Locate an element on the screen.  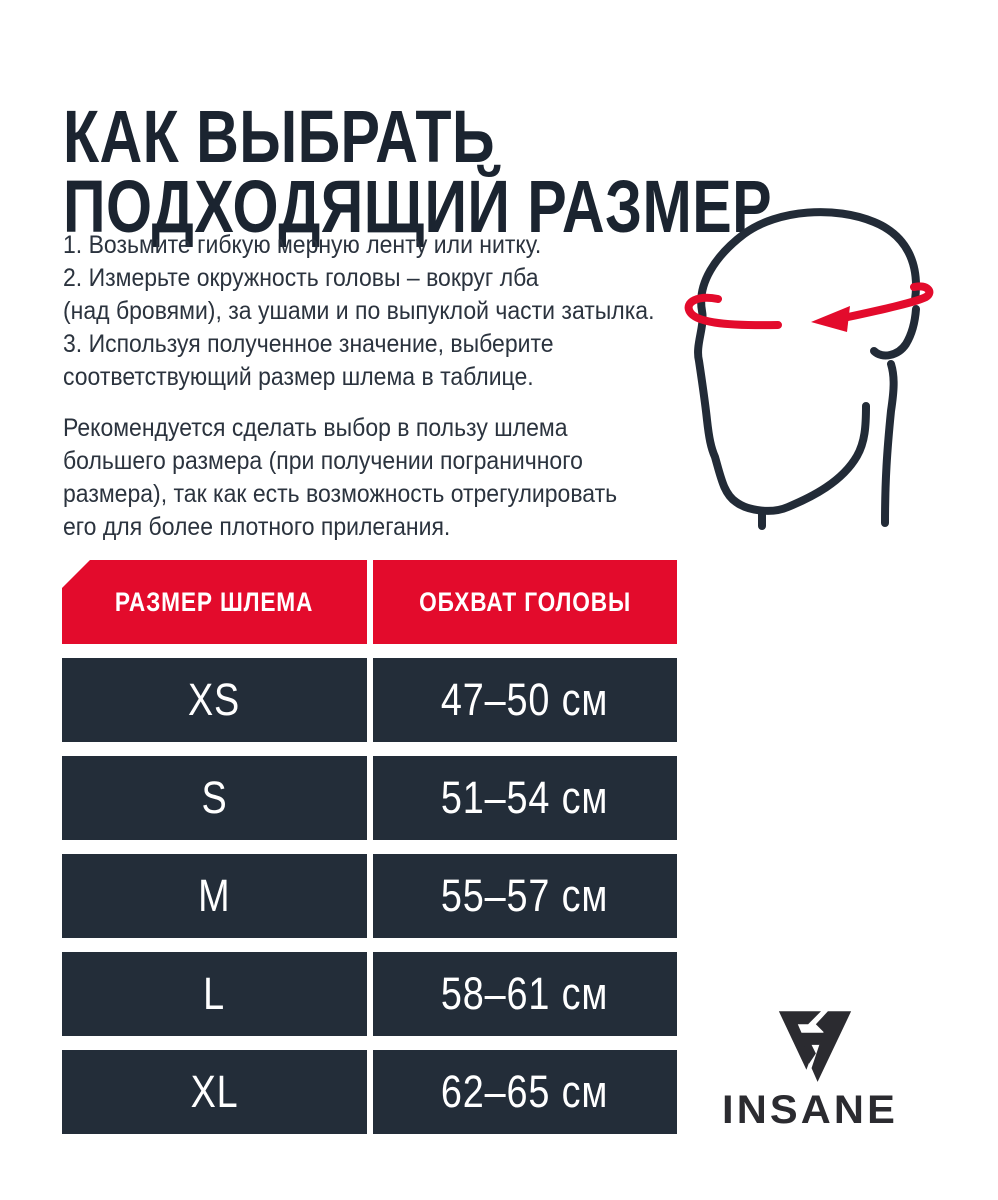
measuring-tape-arrowhead is located at coordinates (830, 319).